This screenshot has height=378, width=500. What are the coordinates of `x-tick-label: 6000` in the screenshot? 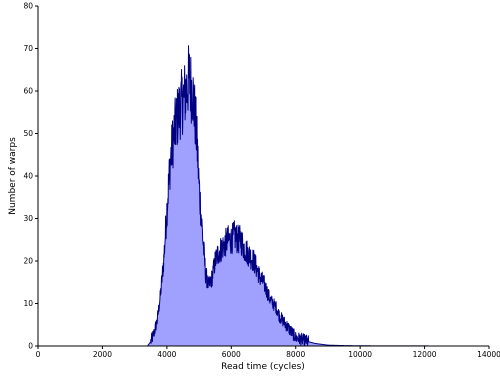 It's located at (231, 354).